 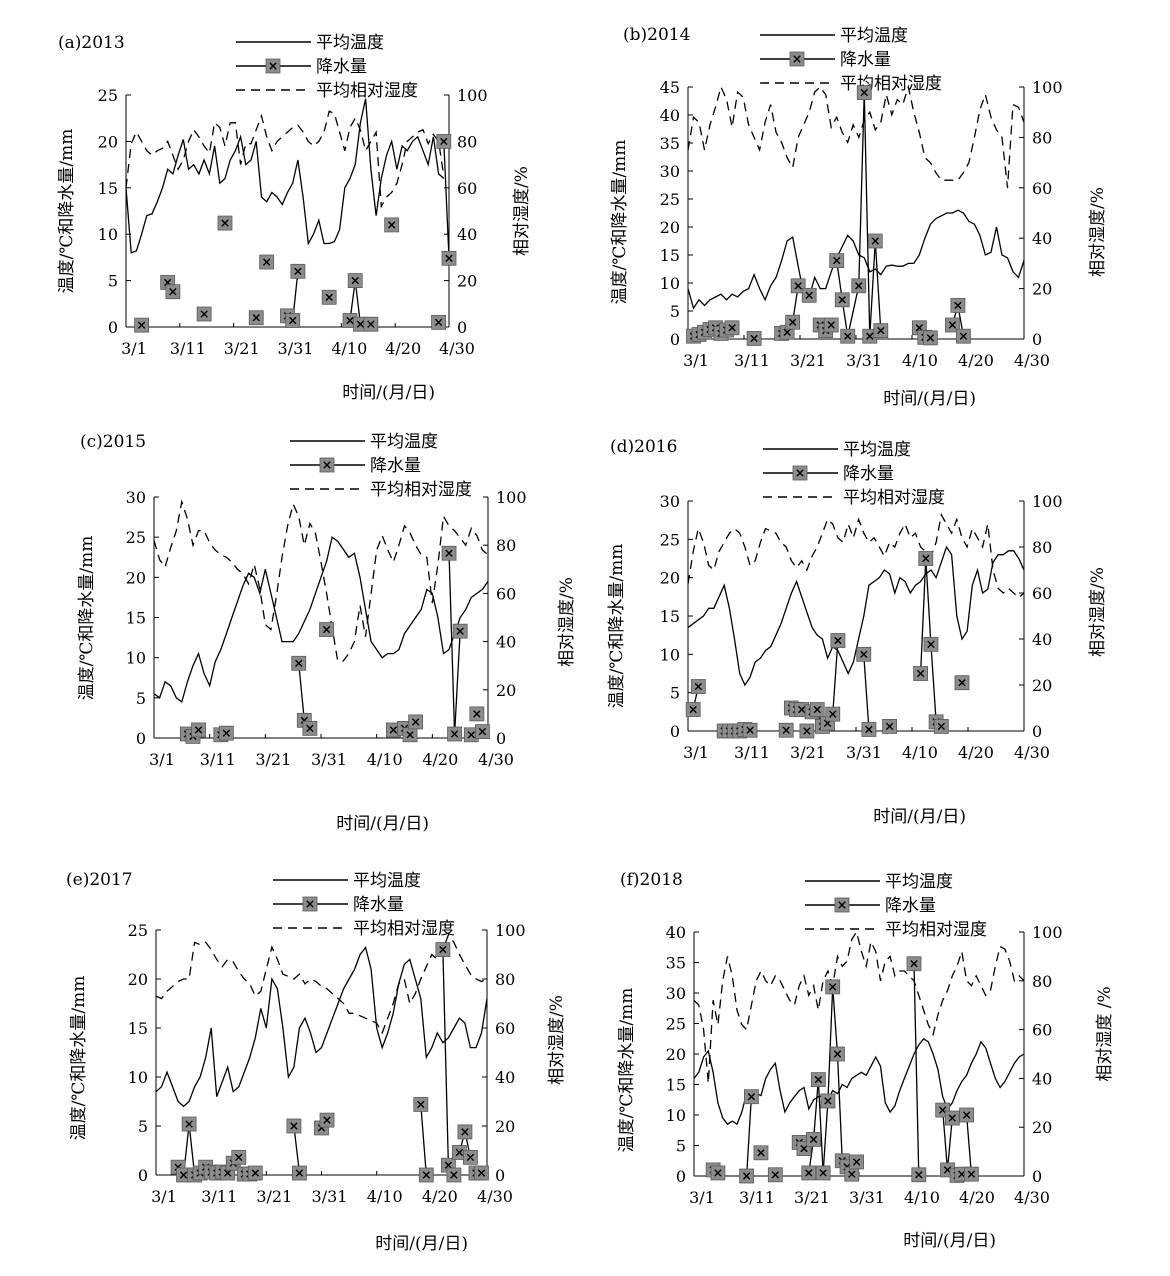 What do you see at coordinates (91, 43) in the screenshot?
I see `panel-title: (a)2013` at bounding box center [91, 43].